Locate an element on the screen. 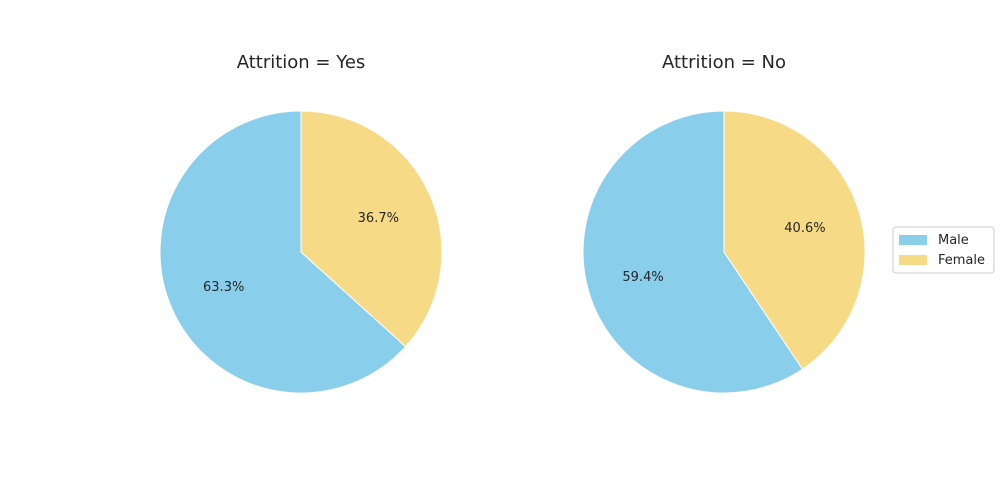 This screenshot has height=504, width=1000. pie-labels: 59.4% 40.6% is located at coordinates (723, 253).